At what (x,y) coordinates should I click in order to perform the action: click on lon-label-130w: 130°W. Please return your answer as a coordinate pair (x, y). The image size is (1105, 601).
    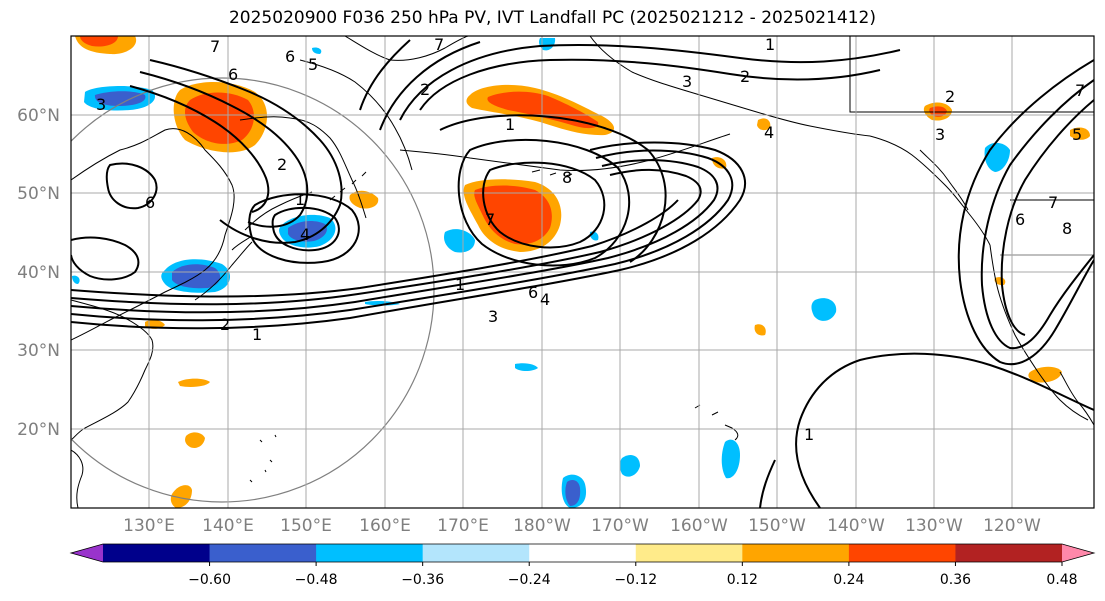
    Looking at the image, I should click on (934, 526).